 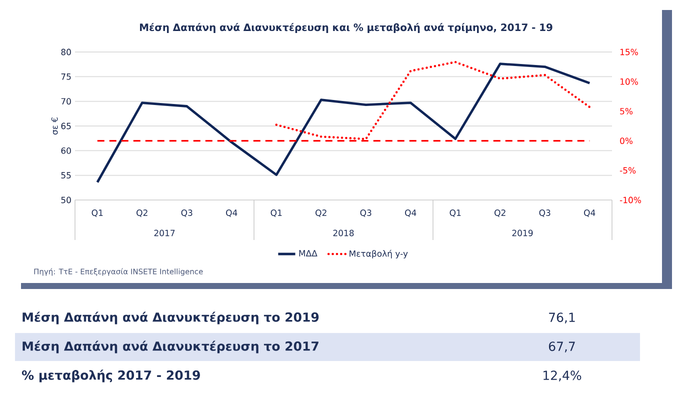 What do you see at coordinates (66, 77) in the screenshot?
I see `y-tick-label: 75` at bounding box center [66, 77].